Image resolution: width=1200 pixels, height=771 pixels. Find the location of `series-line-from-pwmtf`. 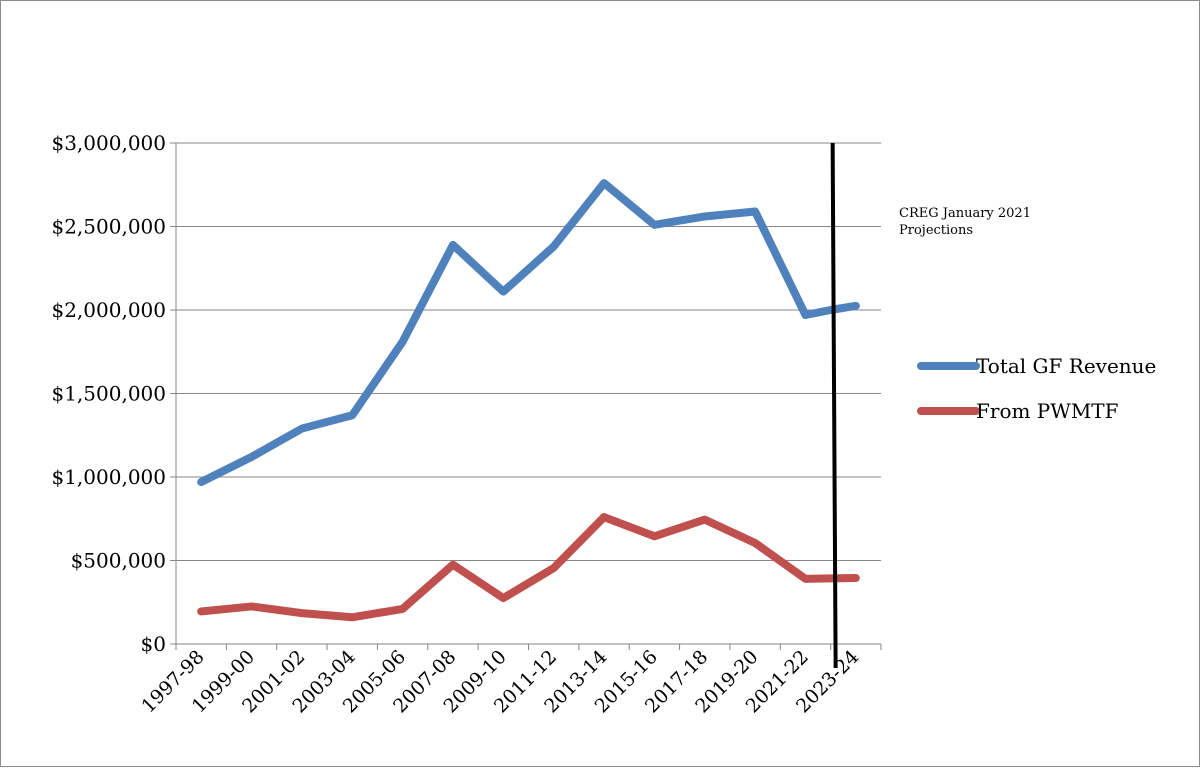

series-line-from-pwmtf is located at coordinates (528, 567).